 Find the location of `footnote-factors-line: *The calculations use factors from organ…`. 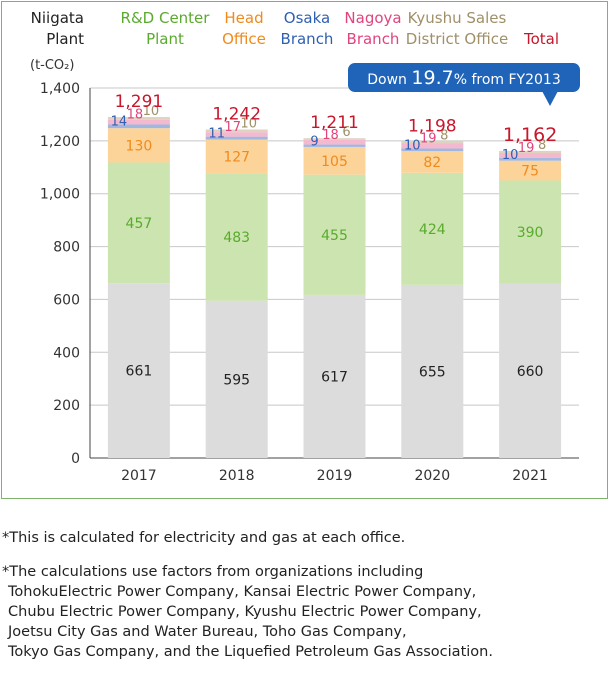

footnote-factors-line: *The calculations use factors from organ… is located at coordinates (213, 572).